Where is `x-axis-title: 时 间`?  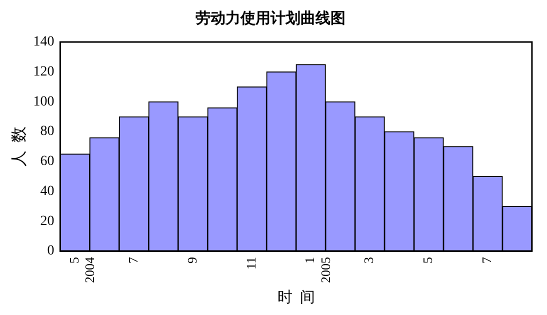
x-axis-title: 时 间 is located at coordinates (296, 297).